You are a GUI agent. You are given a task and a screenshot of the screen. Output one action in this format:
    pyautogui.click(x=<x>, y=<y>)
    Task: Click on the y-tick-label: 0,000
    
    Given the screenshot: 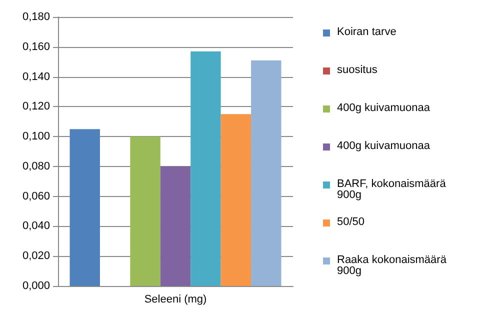 What is the action you would take?
    pyautogui.click(x=36, y=286)
    